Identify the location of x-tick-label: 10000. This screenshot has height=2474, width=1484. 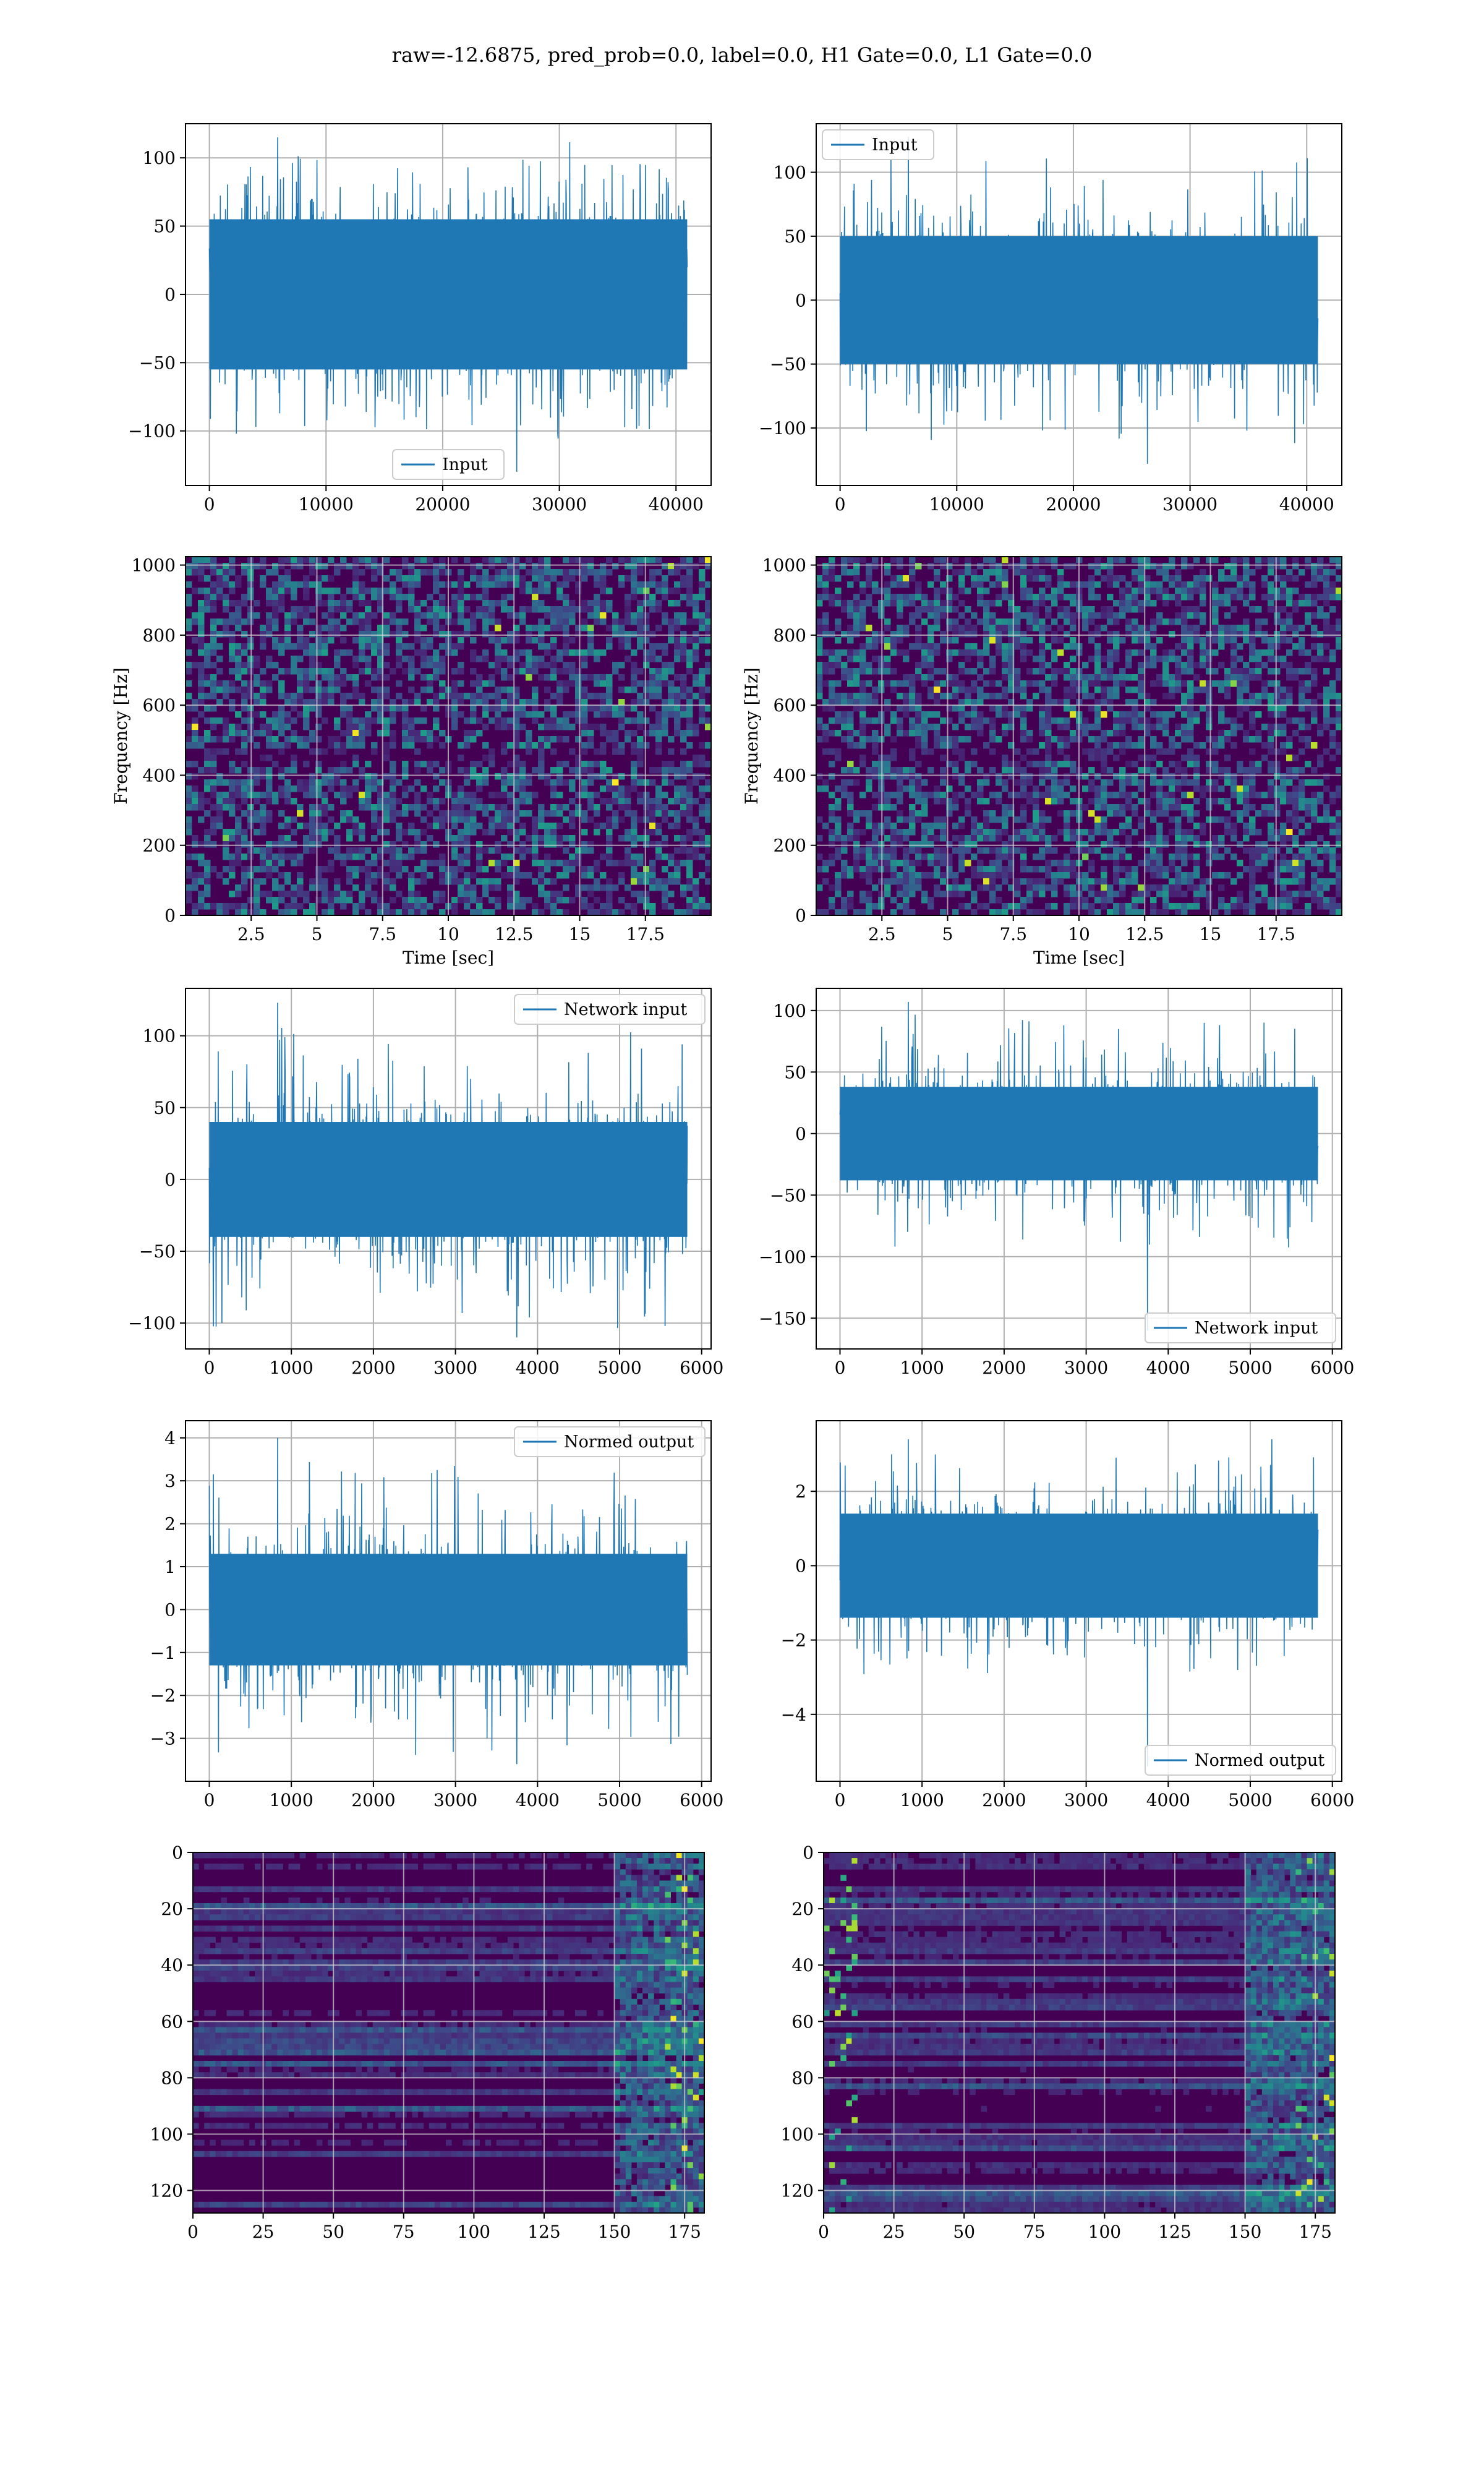
(956, 504).